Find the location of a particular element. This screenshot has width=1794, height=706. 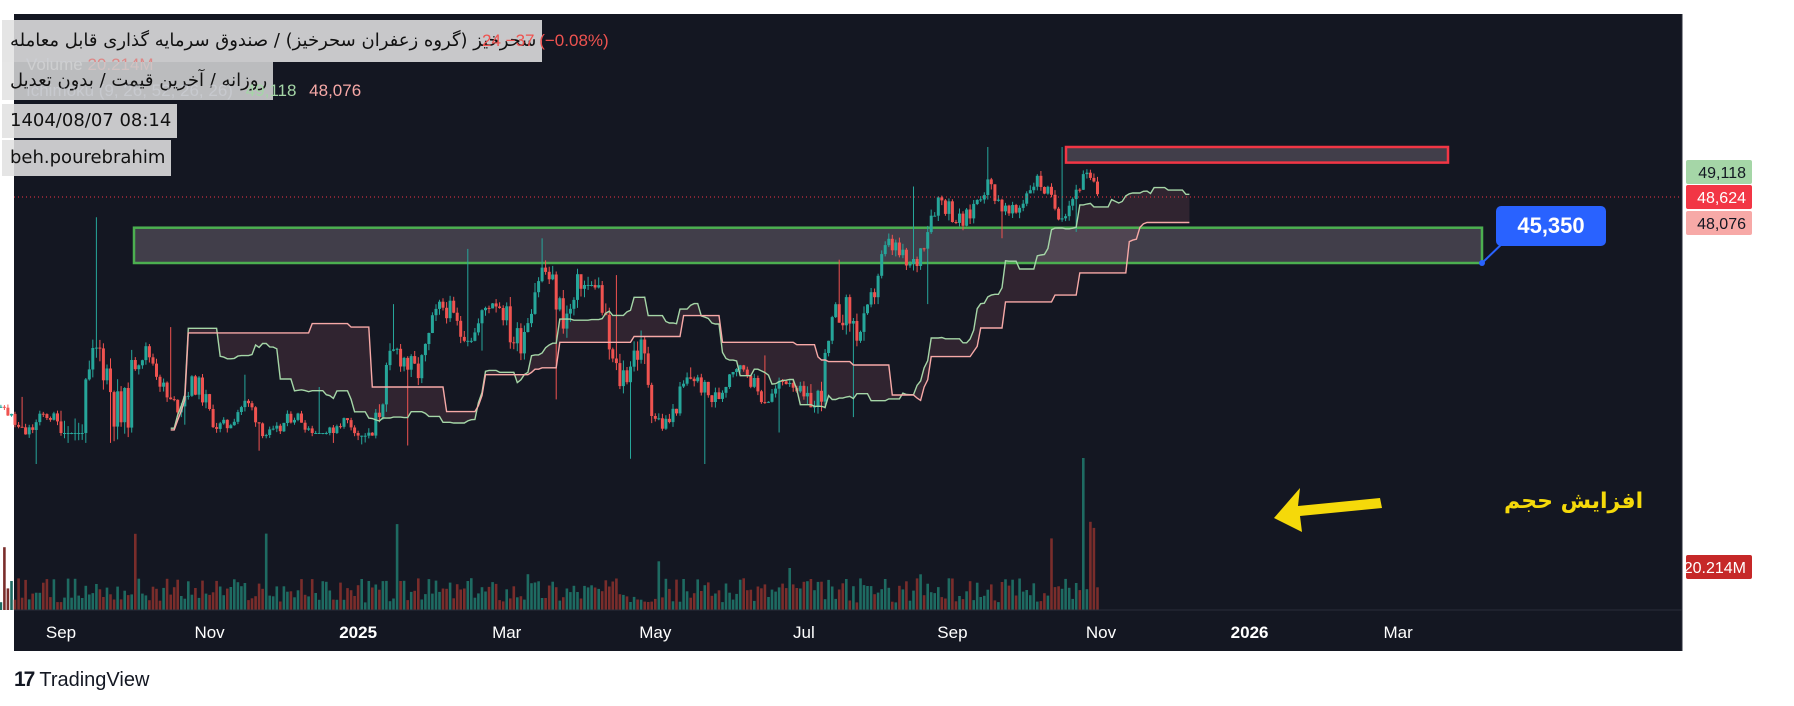

ichimoku-value-2: 48,076 is located at coordinates (335, 90).